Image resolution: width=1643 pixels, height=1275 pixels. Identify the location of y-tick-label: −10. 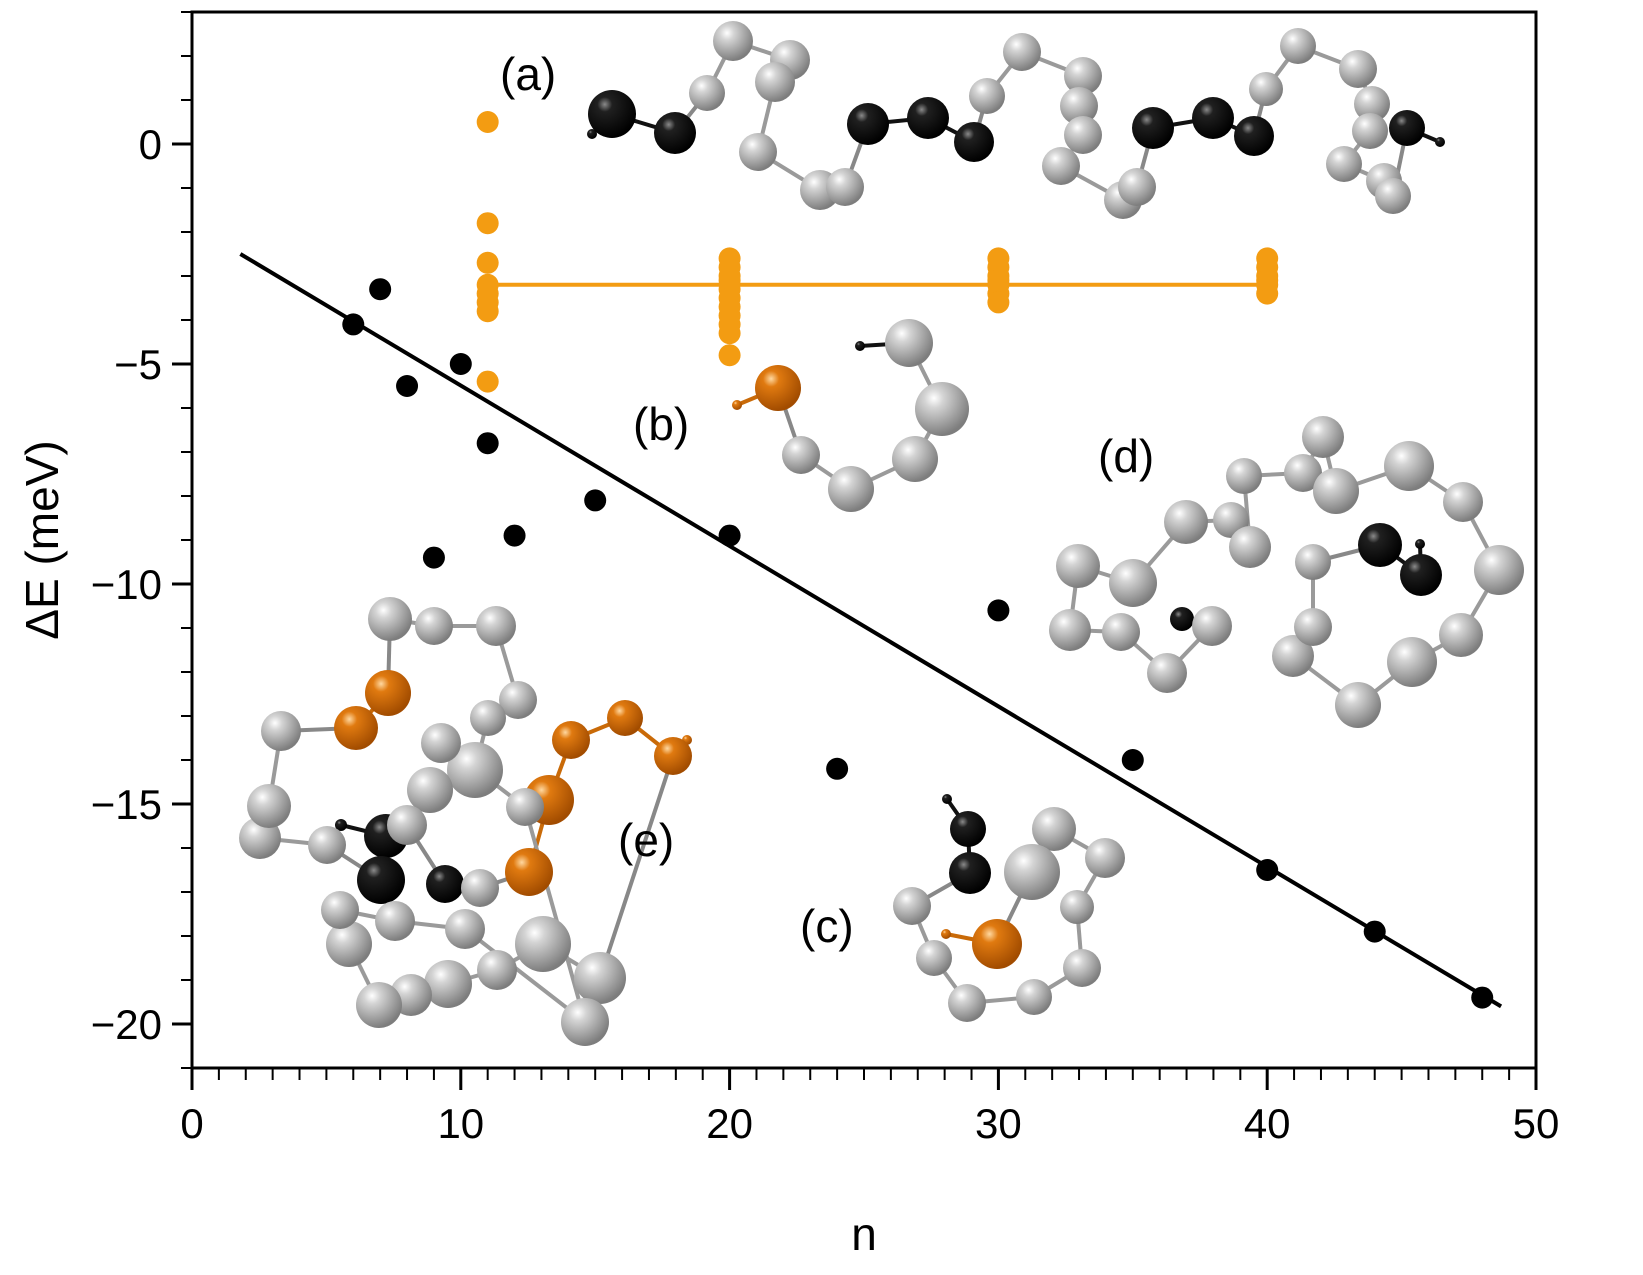
(126, 584).